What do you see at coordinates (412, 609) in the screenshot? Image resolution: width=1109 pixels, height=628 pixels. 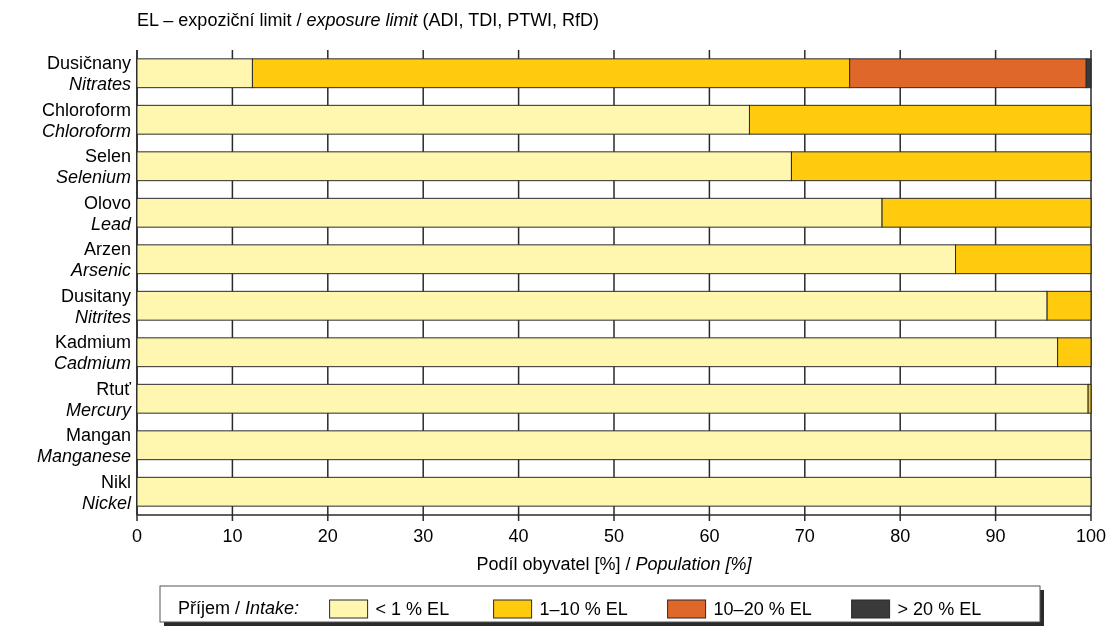 I see `legend-label: < 1 % EL` at bounding box center [412, 609].